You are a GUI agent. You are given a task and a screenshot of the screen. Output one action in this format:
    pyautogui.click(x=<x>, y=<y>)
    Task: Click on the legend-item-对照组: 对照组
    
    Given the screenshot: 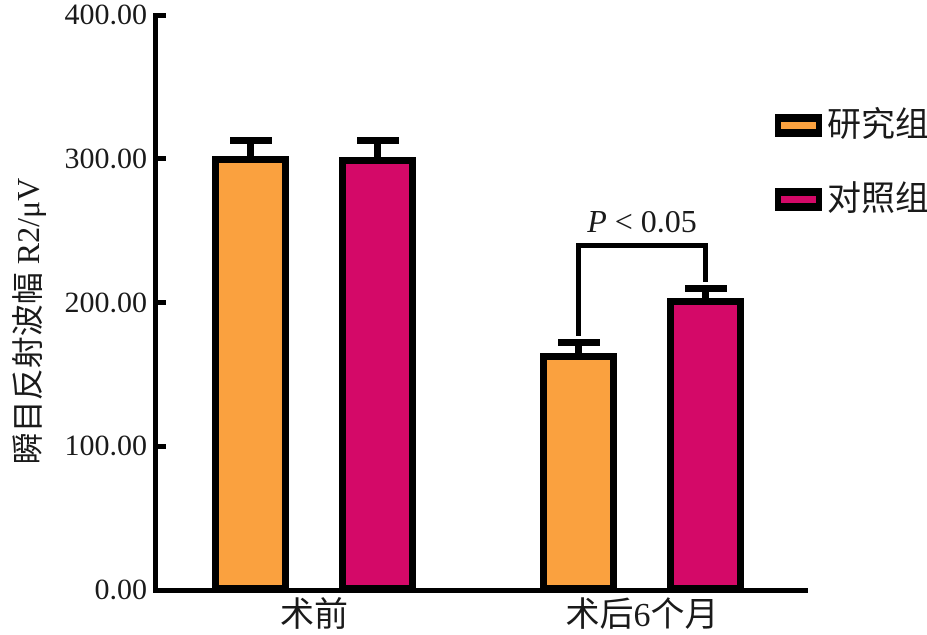 What is the action you would take?
    pyautogui.click(x=851, y=199)
    